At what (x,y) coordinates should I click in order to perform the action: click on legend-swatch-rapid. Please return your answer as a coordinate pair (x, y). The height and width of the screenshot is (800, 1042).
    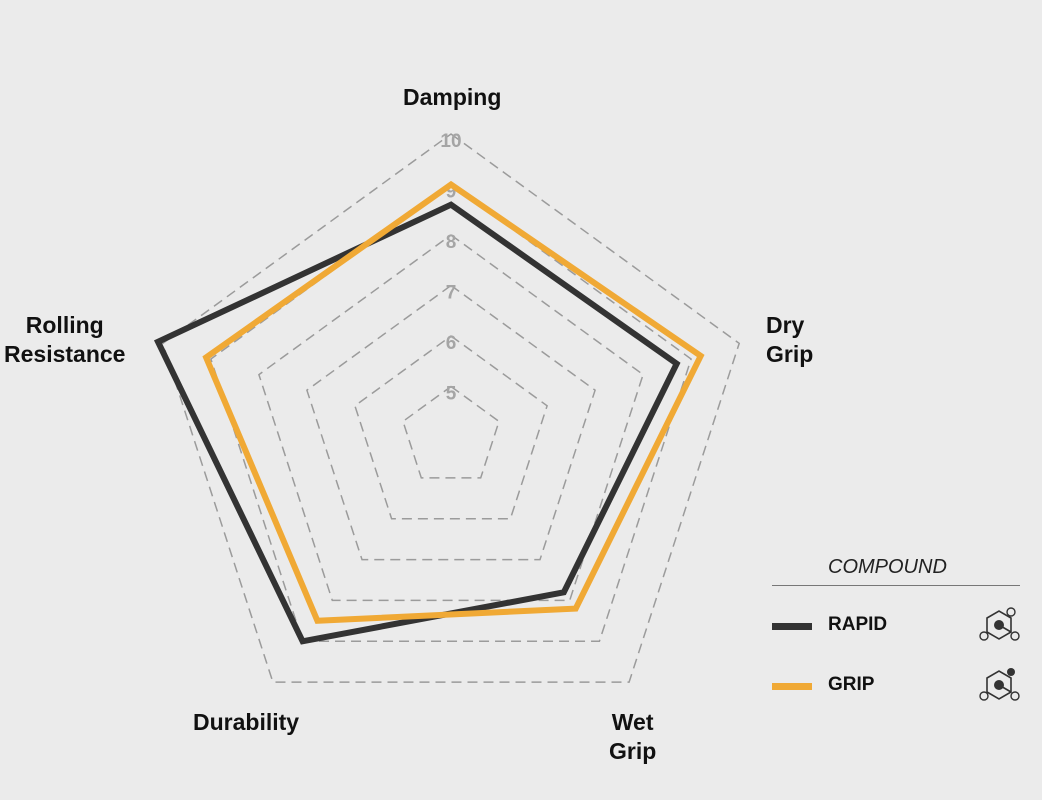
    Looking at the image, I should click on (792, 626).